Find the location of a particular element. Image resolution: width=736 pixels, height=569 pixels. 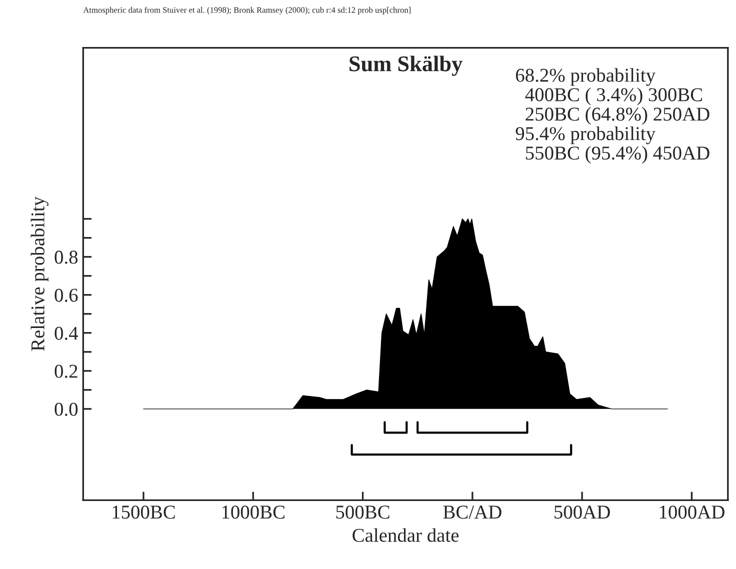

x-tick-label: 500AD is located at coordinates (582, 512).